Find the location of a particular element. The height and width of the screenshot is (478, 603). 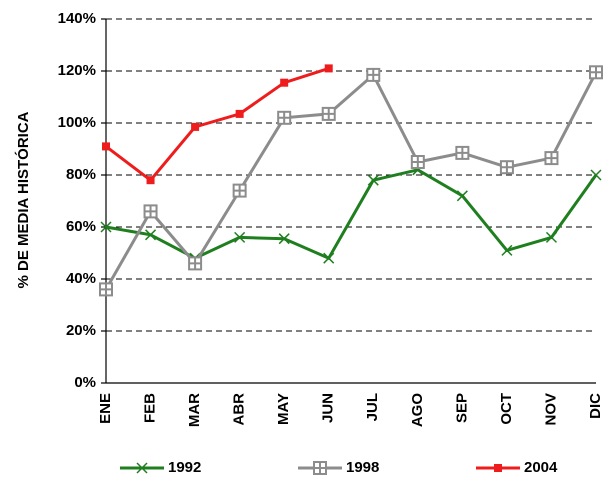

x-tick-label: MAR is located at coordinates (194, 410).